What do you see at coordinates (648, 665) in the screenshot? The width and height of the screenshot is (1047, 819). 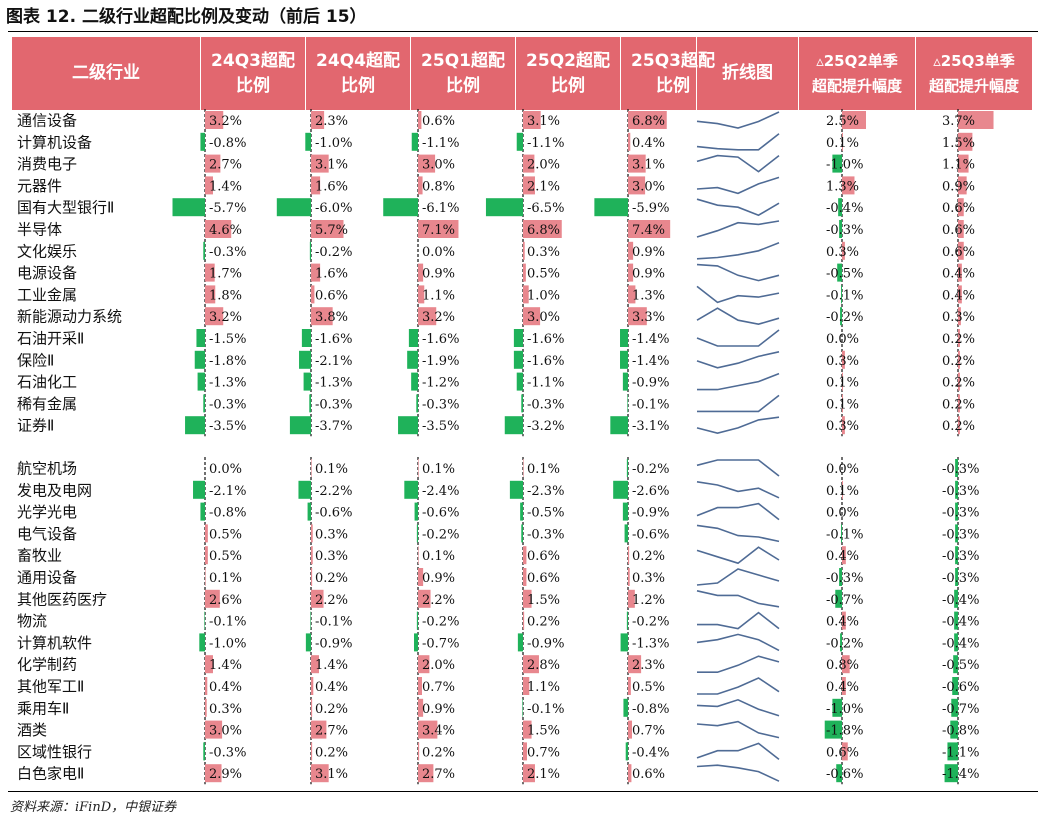 I see `overweight-value: 2.3%` at bounding box center [648, 665].